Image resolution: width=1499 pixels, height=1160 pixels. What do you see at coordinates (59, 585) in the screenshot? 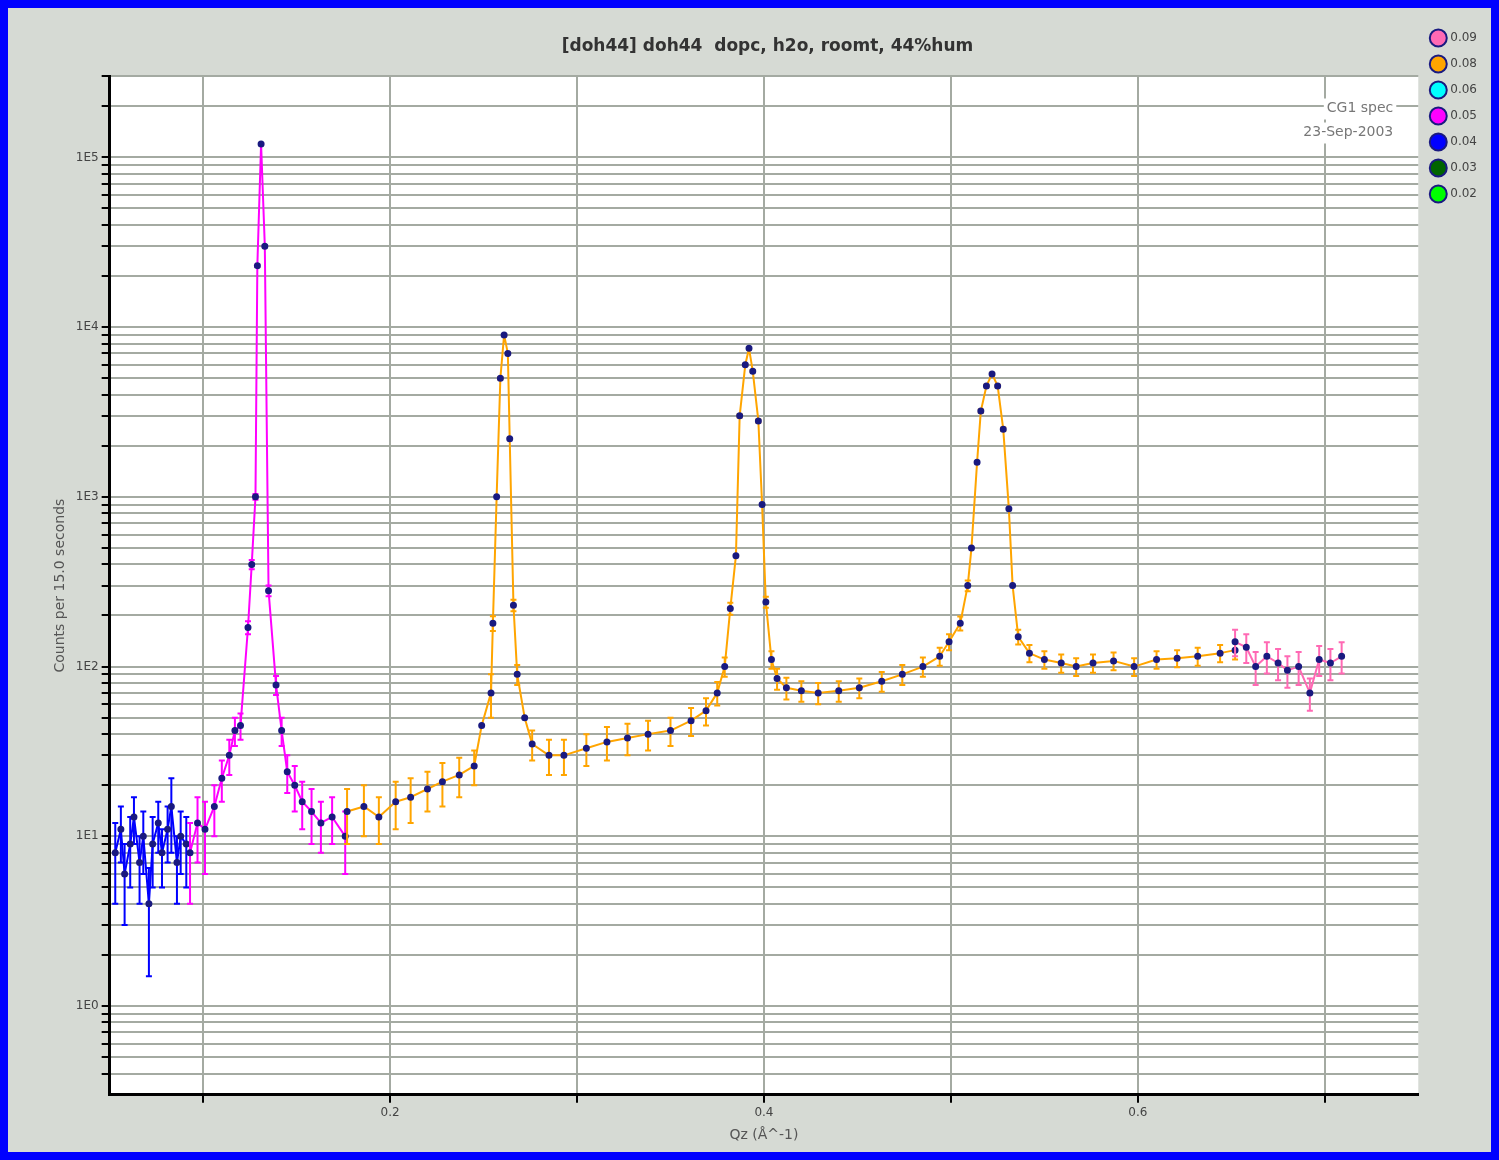
I see `y-axis-title: Counts per 15.0 seconds` at bounding box center [59, 585].